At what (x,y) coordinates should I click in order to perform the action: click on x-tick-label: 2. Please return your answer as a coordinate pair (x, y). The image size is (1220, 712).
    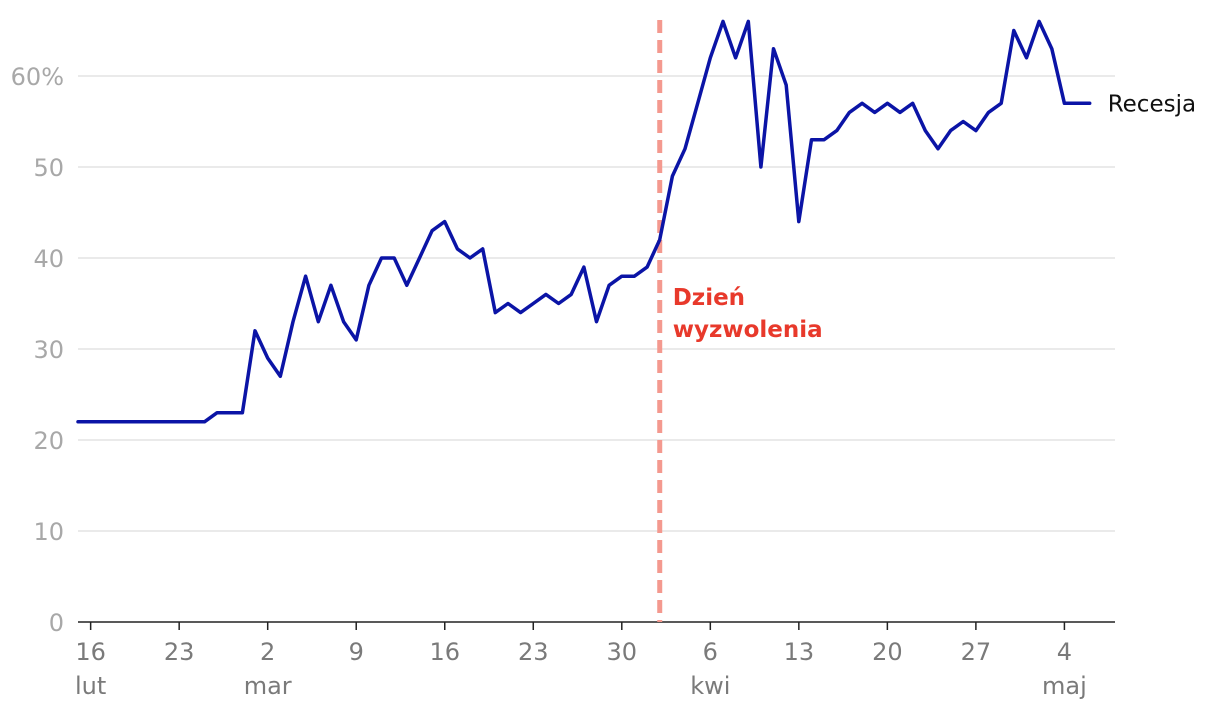
    Looking at the image, I should click on (267, 652).